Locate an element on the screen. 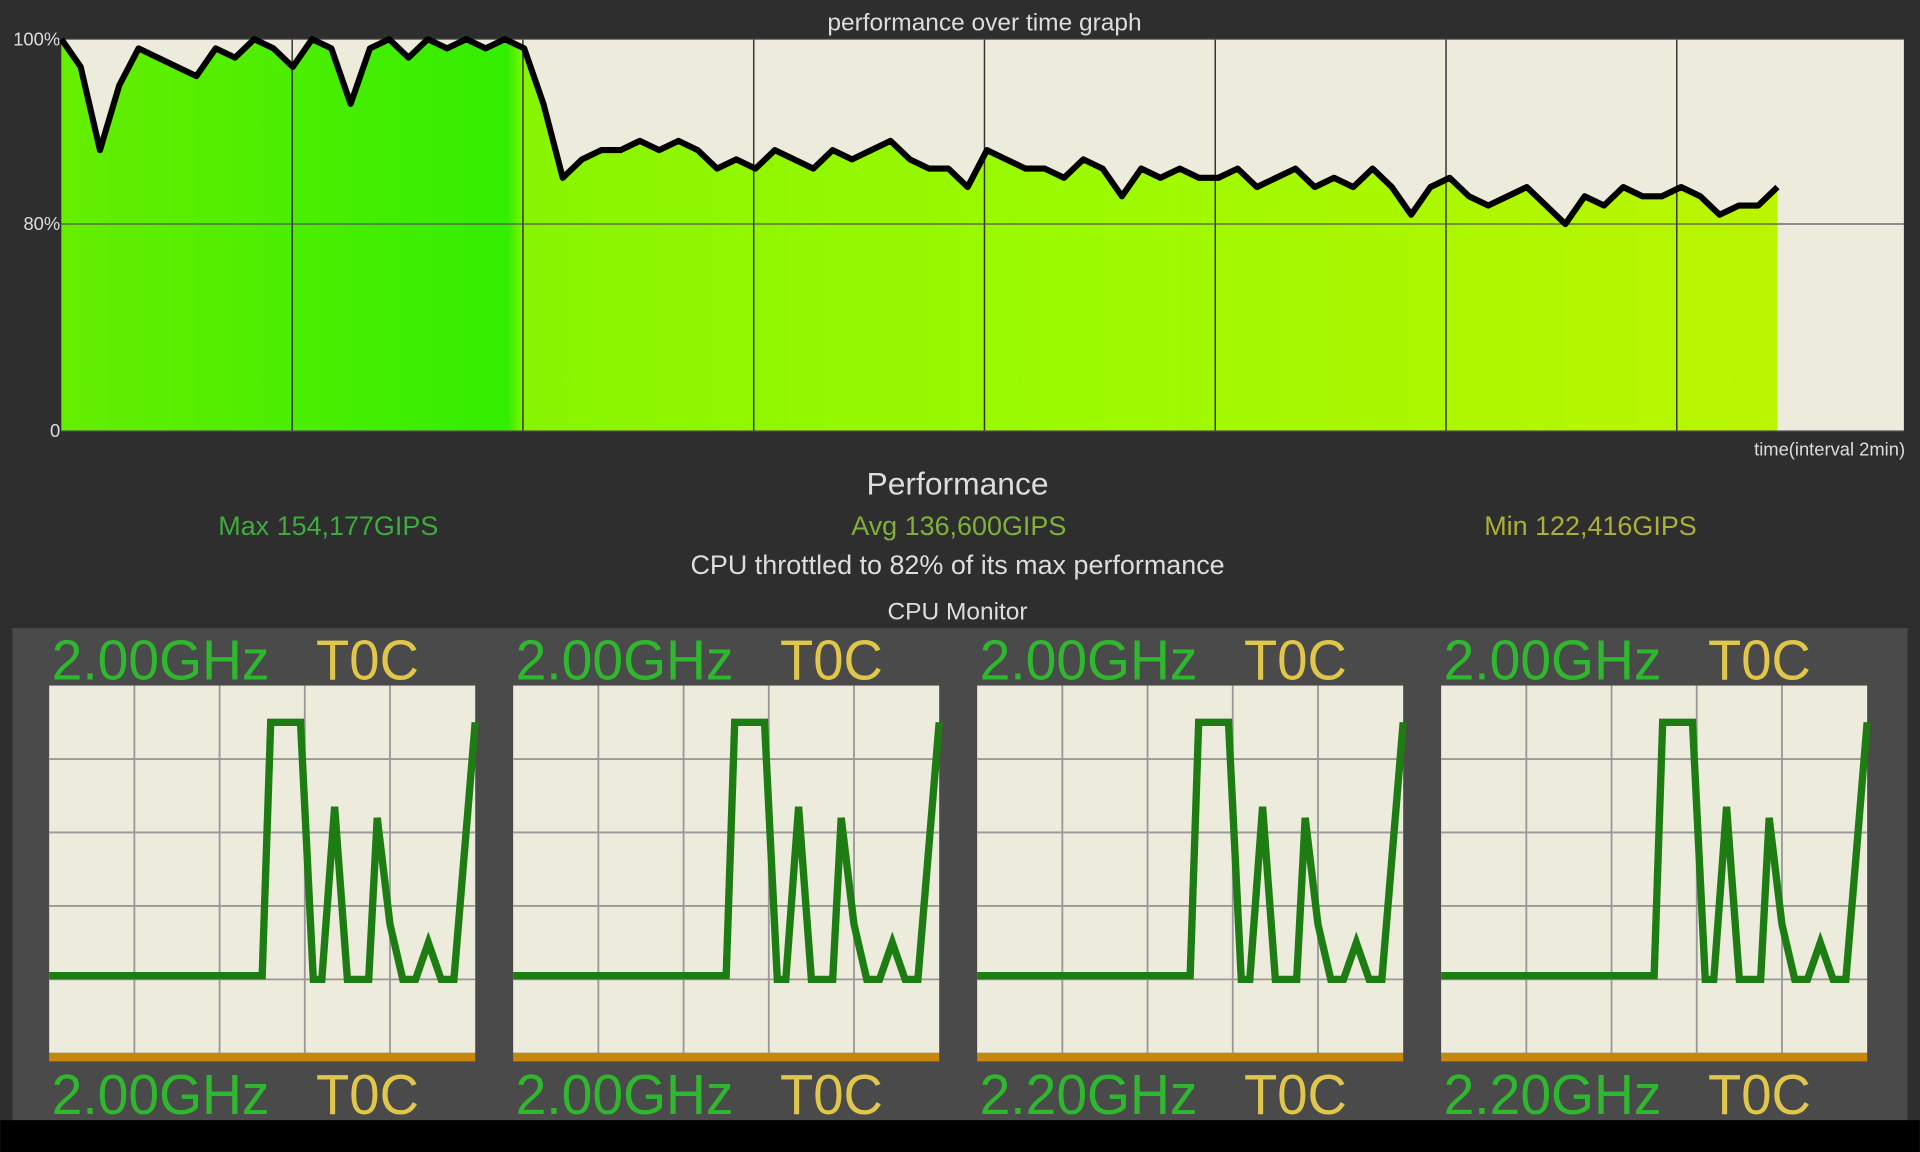 Image resolution: width=1920 pixels, height=1152 pixels. graph-title: performance over time graph is located at coordinates (984, 23).